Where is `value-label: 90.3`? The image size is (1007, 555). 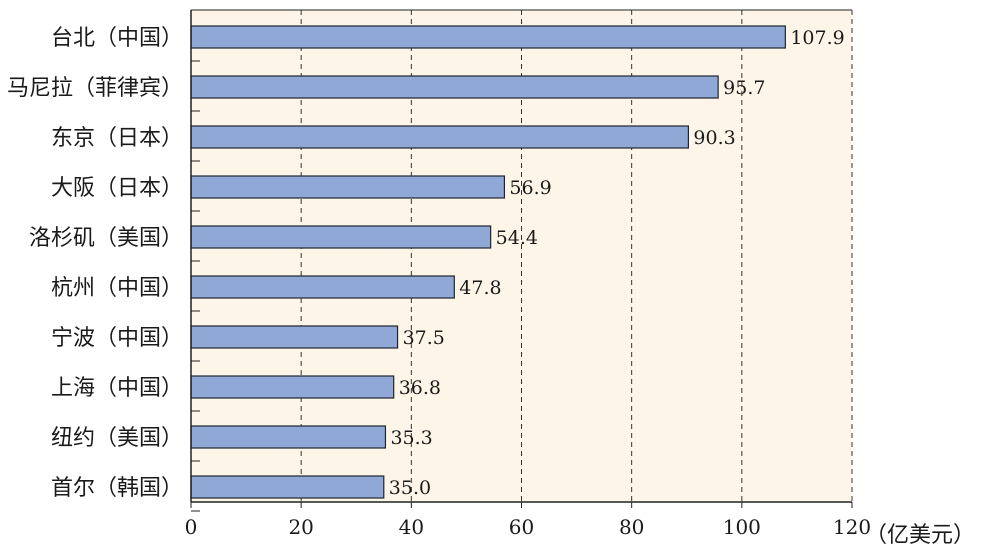
value-label: 90.3 is located at coordinates (714, 138).